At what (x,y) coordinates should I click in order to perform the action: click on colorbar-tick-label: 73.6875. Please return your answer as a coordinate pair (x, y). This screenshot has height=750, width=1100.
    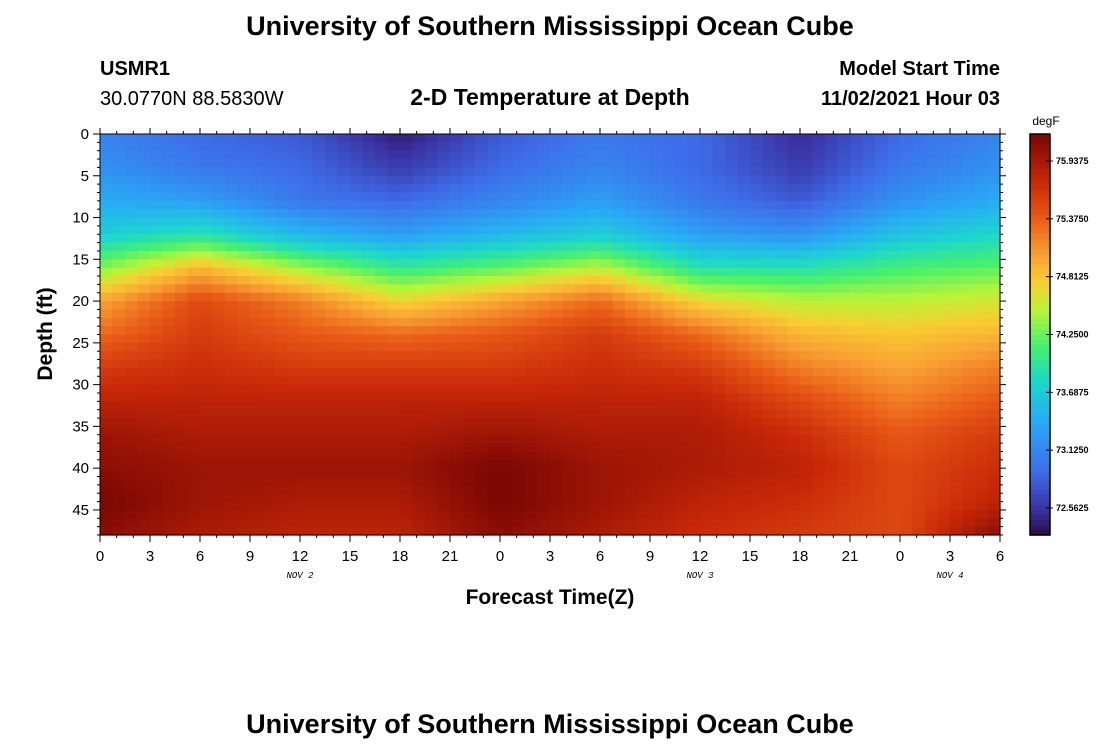
    Looking at the image, I should click on (1072, 392).